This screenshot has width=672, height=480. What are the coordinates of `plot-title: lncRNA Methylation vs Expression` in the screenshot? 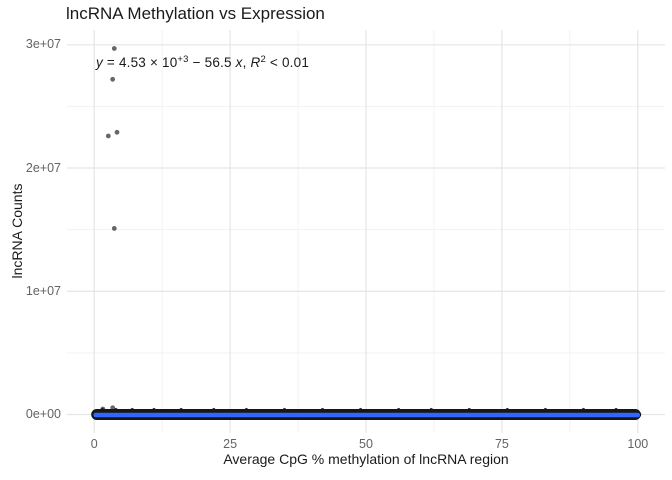 It's located at (195, 13).